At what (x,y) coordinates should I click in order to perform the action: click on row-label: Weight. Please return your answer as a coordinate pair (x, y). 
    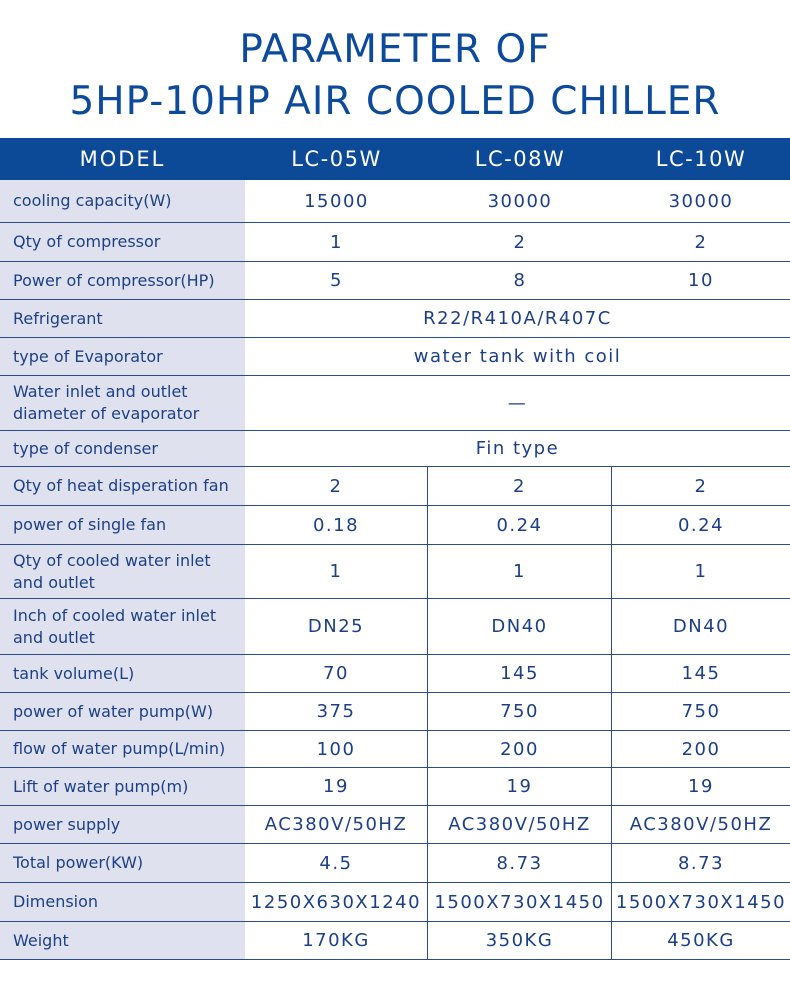
    Looking at the image, I should click on (122, 940).